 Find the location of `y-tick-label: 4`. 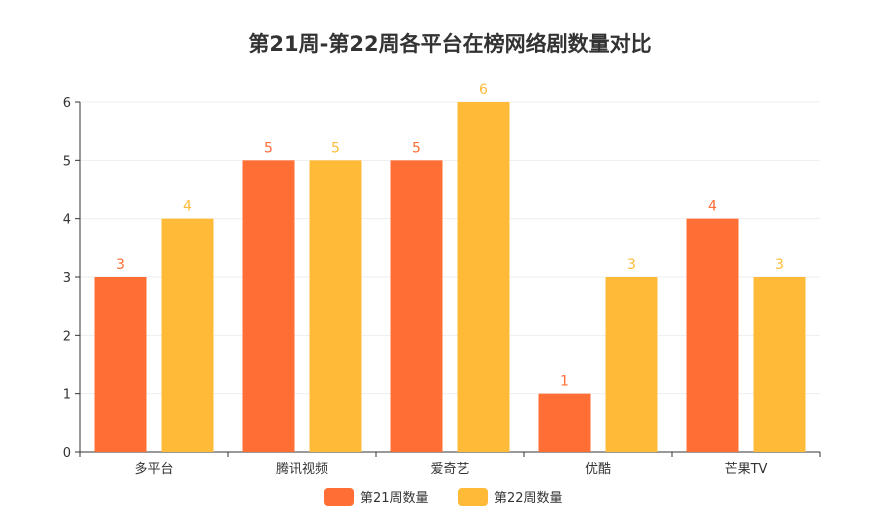

y-tick-label: 4 is located at coordinates (67, 220).